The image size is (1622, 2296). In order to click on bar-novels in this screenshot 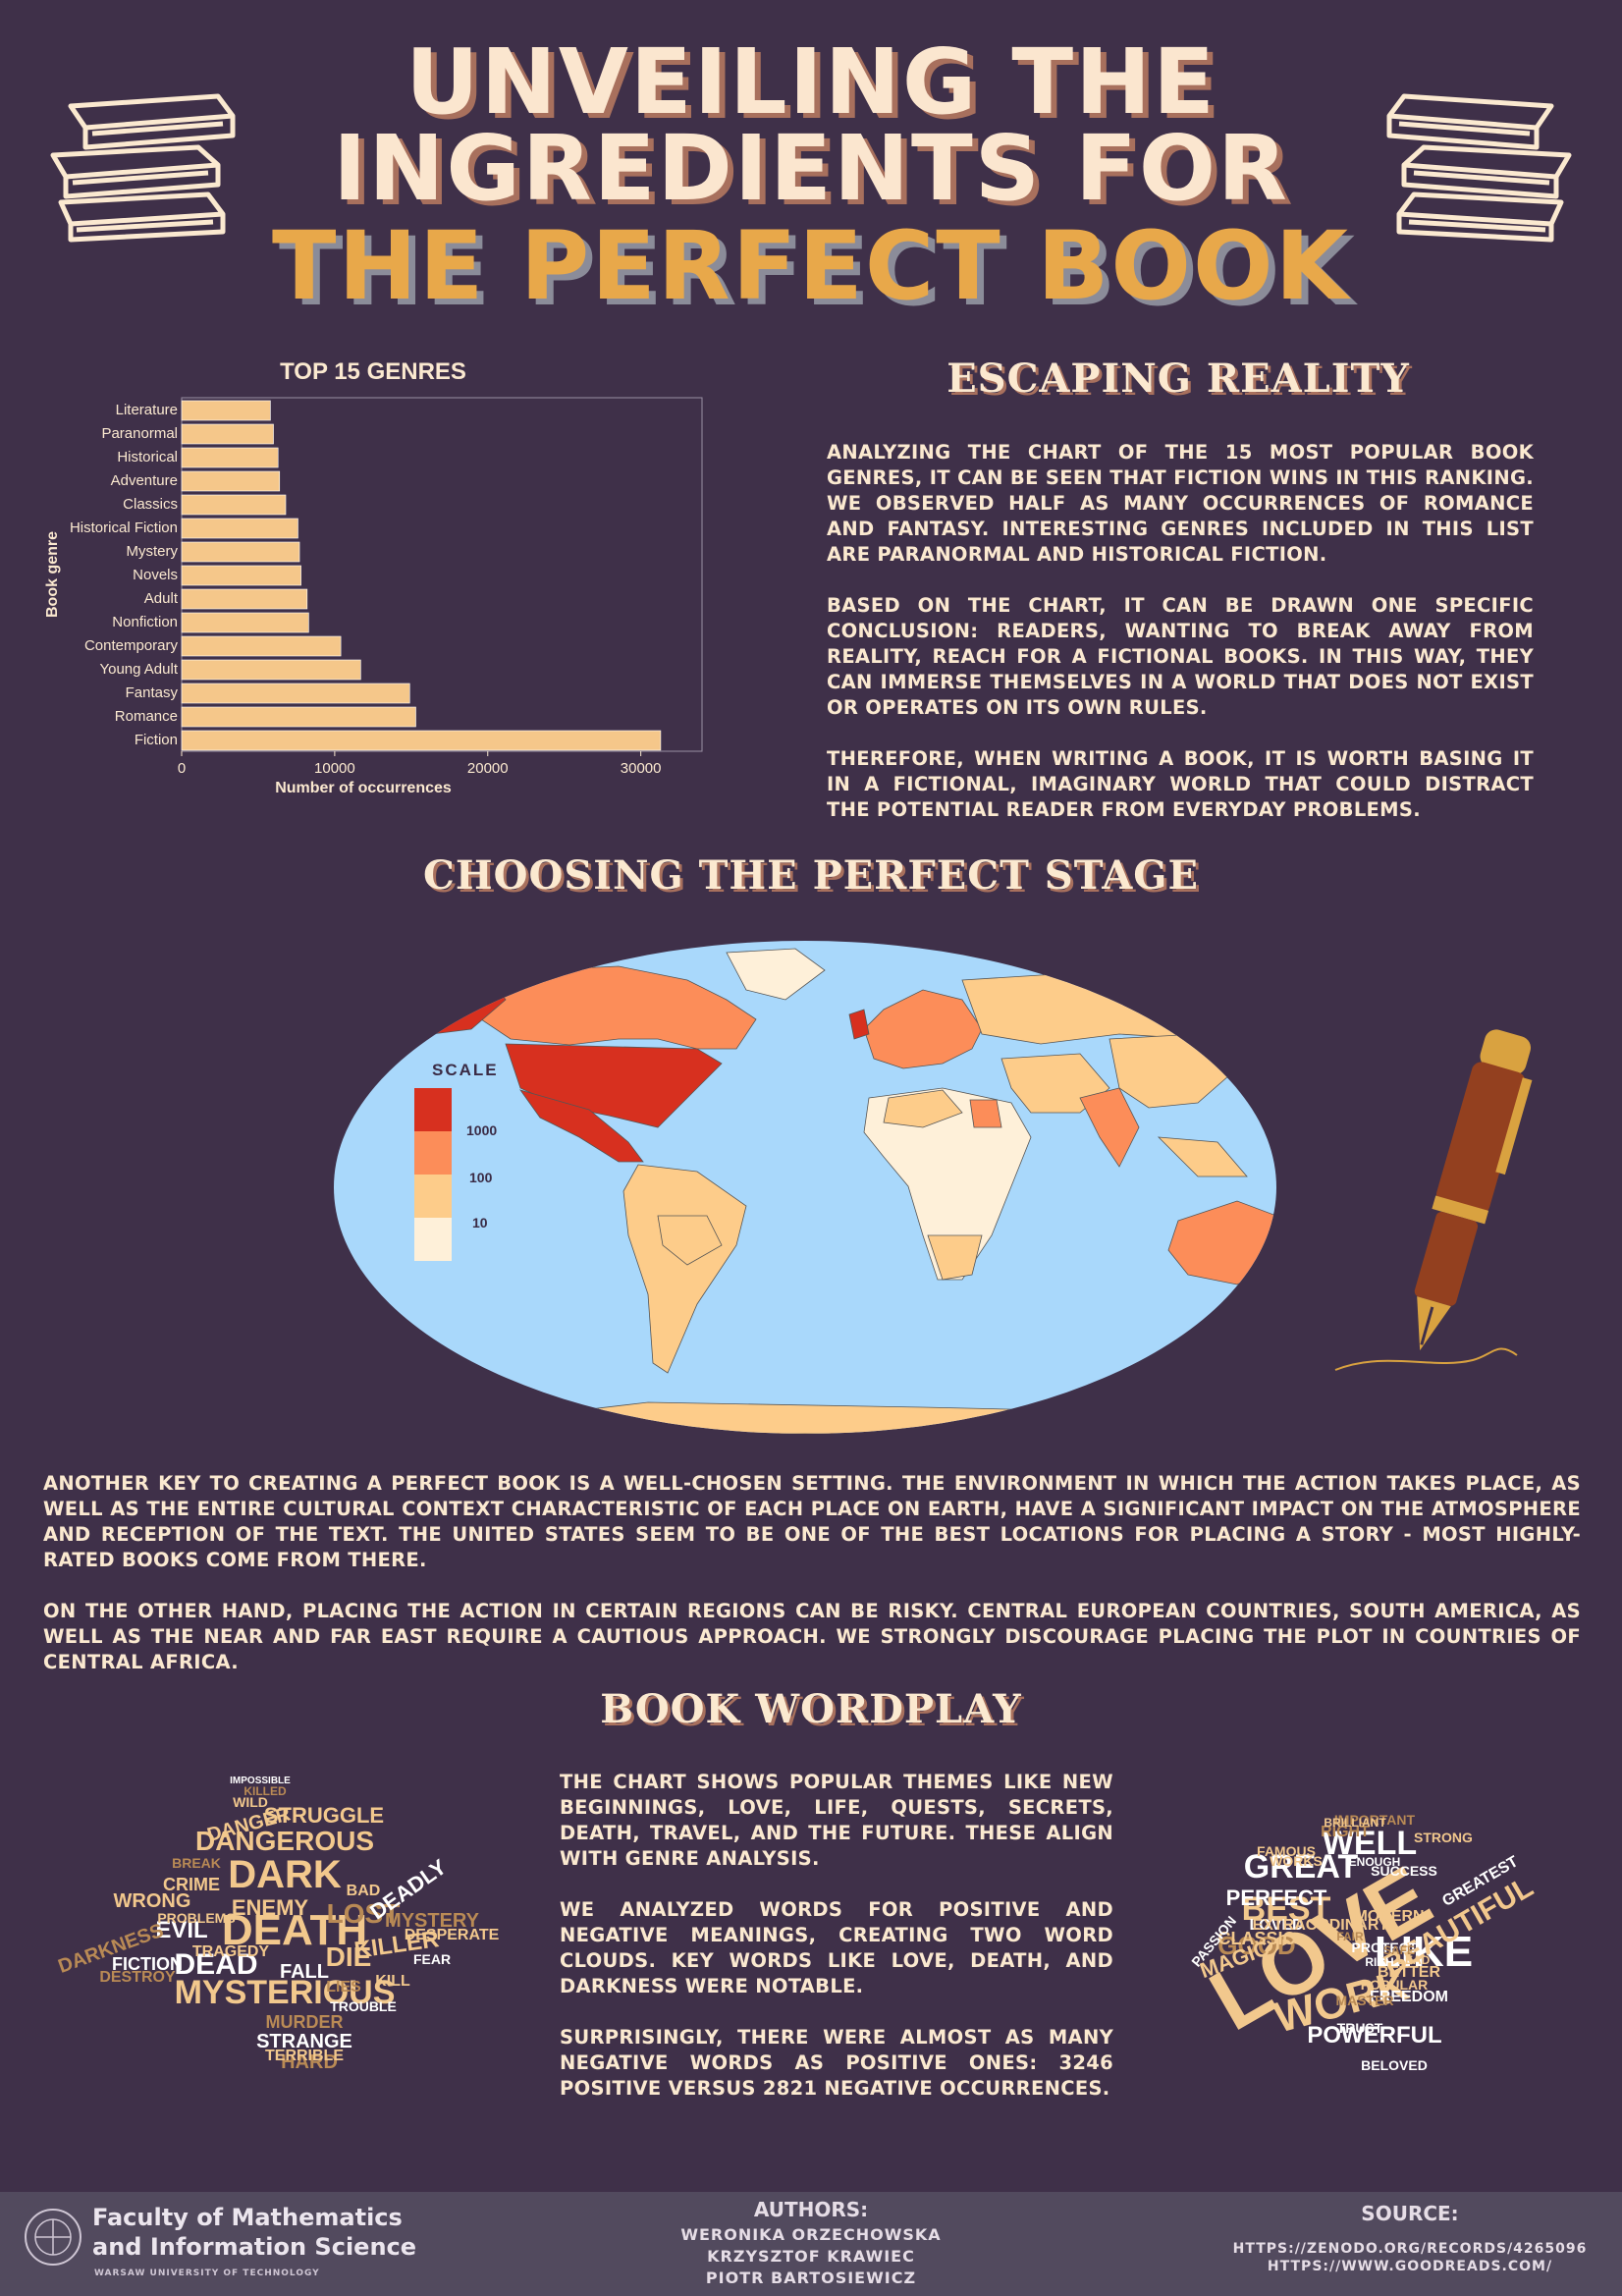, I will do `click(241, 575)`.